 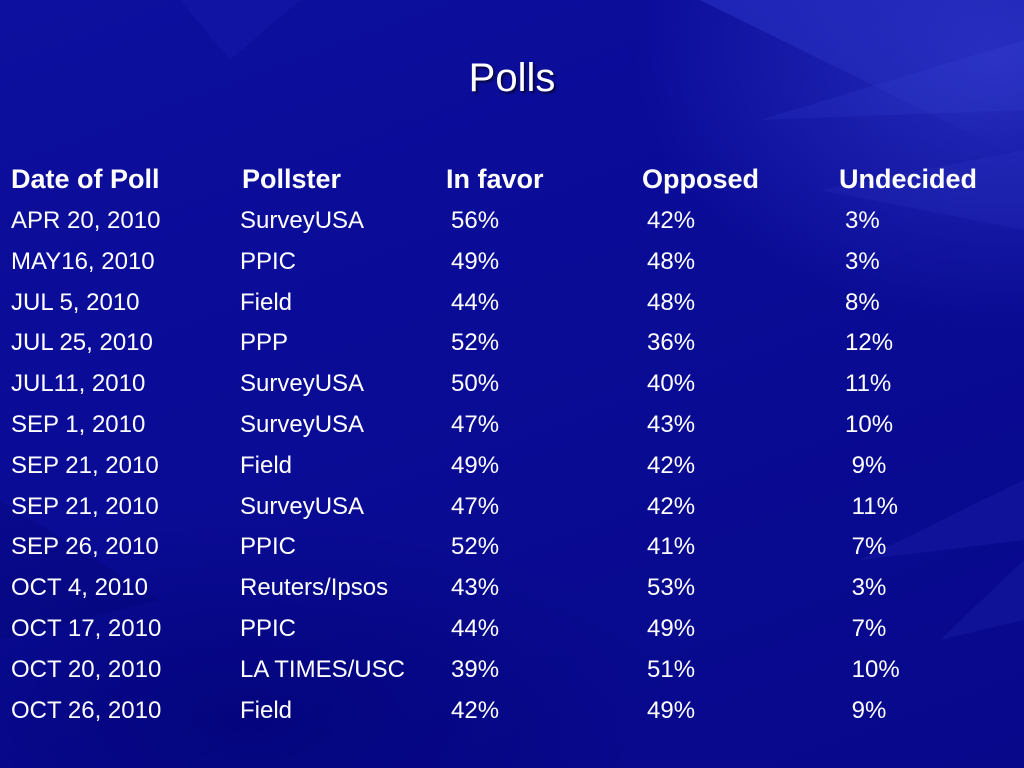 I want to click on cell-date: MAY16, 2010, so click(x=83, y=261).